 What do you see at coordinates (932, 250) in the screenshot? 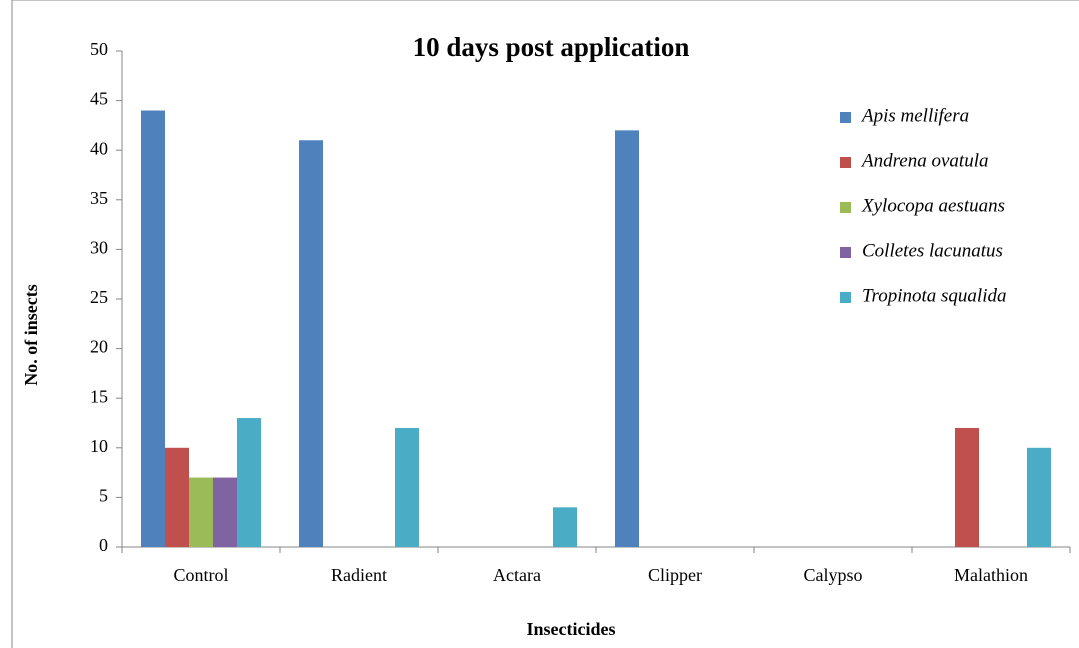
I see `legend-label: Colletes lacunatus` at bounding box center [932, 250].